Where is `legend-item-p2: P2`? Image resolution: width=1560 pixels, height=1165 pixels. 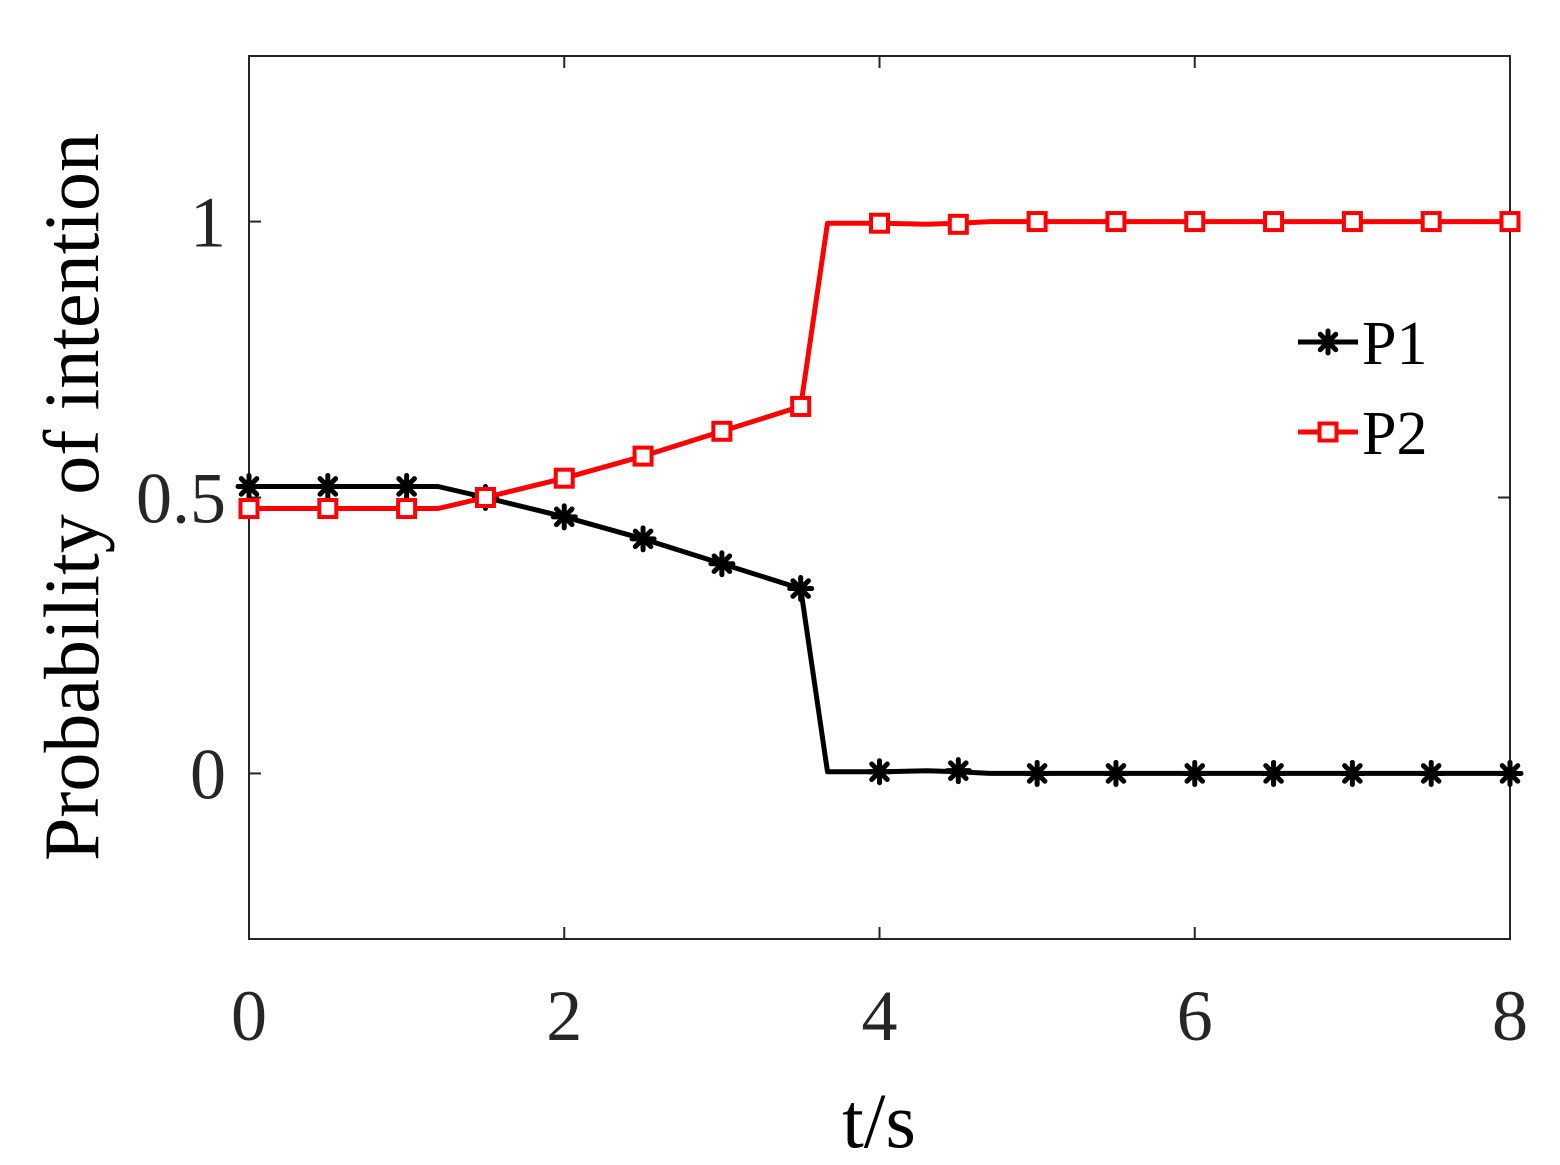
legend-item-p2: P2 is located at coordinates (1362, 434).